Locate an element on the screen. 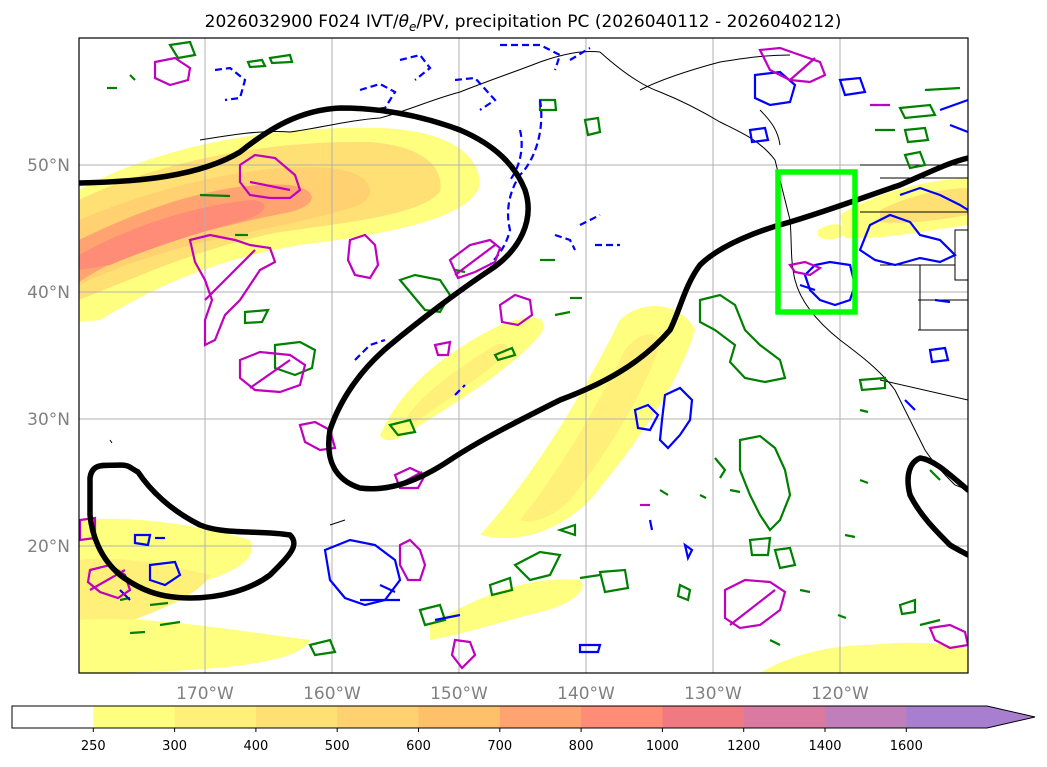  colorbar-tick-label: 1400 is located at coordinates (824, 746).